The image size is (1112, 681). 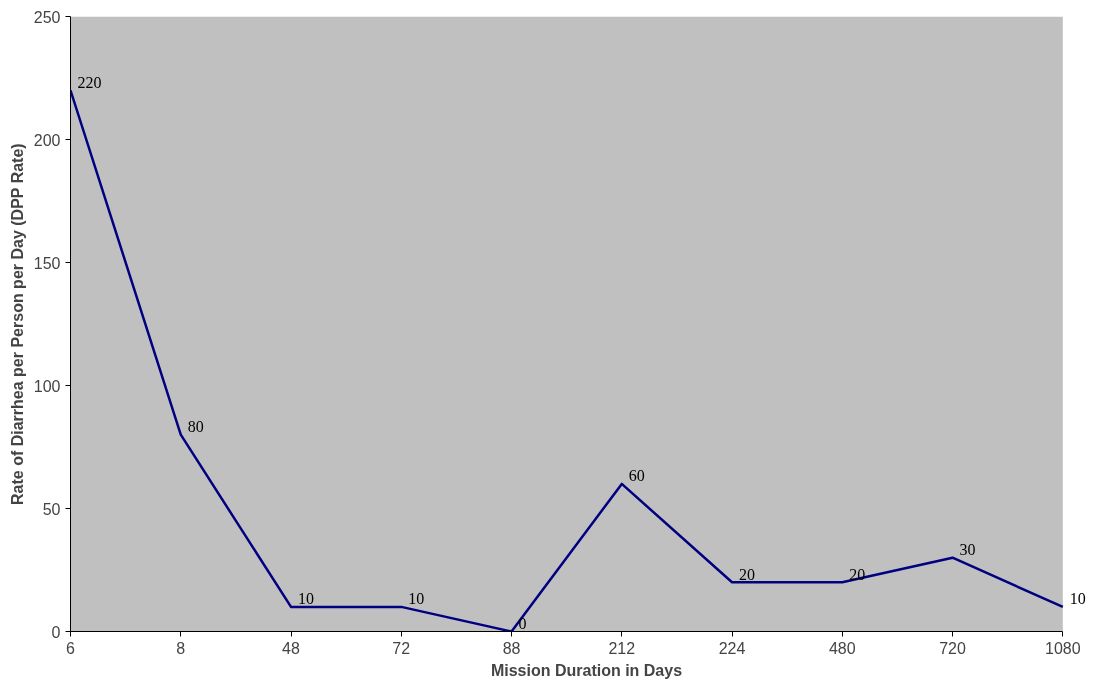 What do you see at coordinates (967, 550) in the screenshot?
I see `data-label: 30` at bounding box center [967, 550].